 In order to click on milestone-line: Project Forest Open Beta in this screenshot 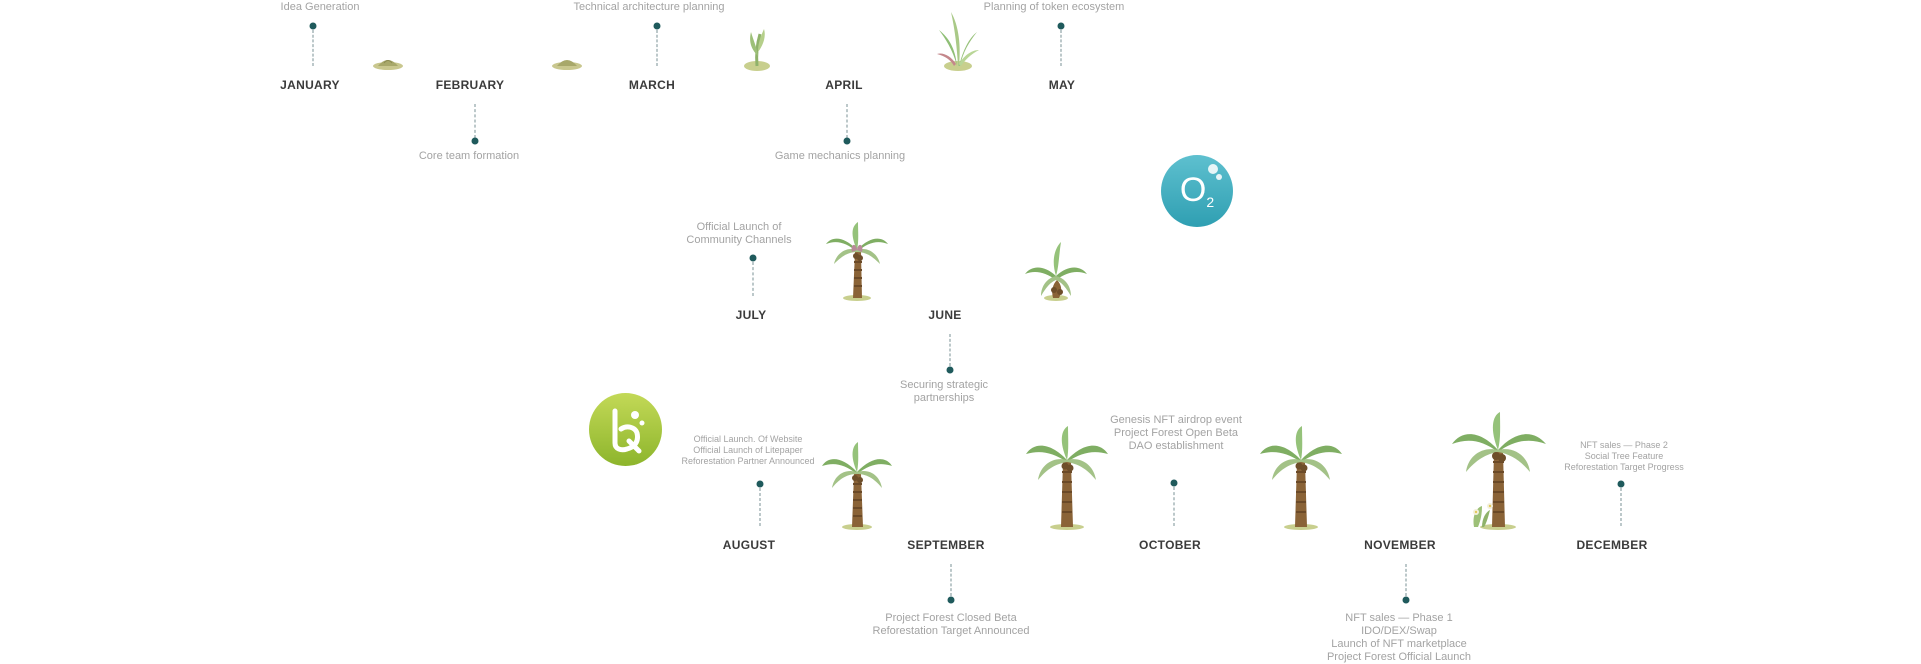, I will do `click(1176, 433)`.